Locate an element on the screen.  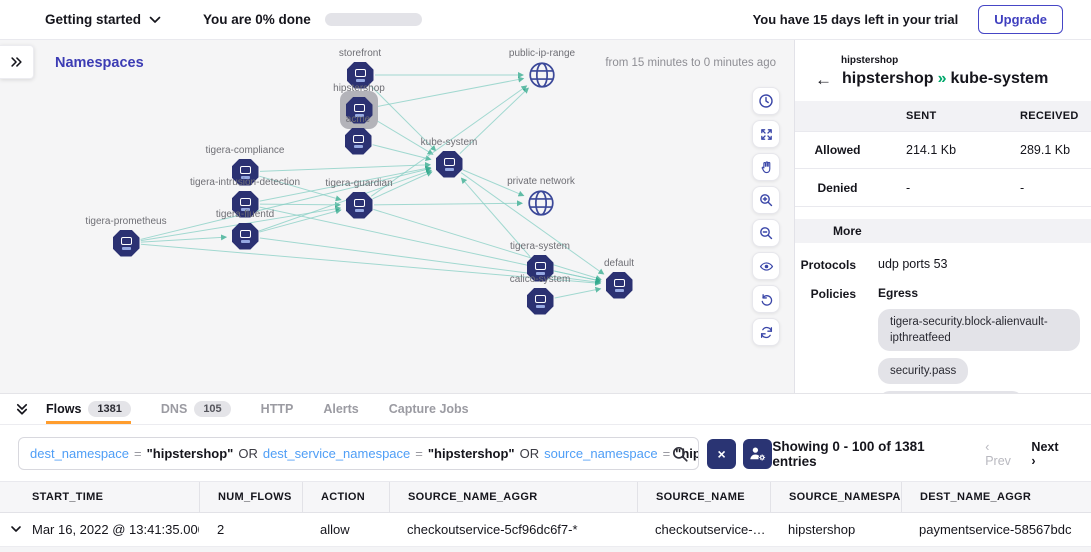
refresh-icon is located at coordinates (766, 332).